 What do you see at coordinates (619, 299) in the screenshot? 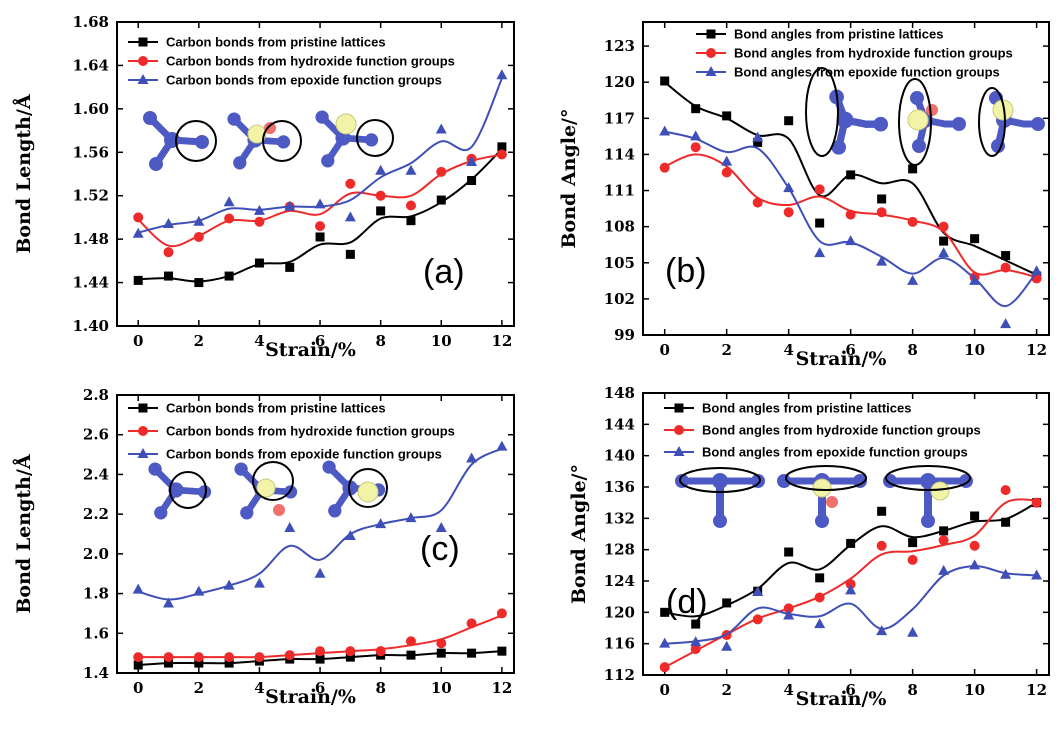
I see `y-tick-label: 102` at bounding box center [619, 299].